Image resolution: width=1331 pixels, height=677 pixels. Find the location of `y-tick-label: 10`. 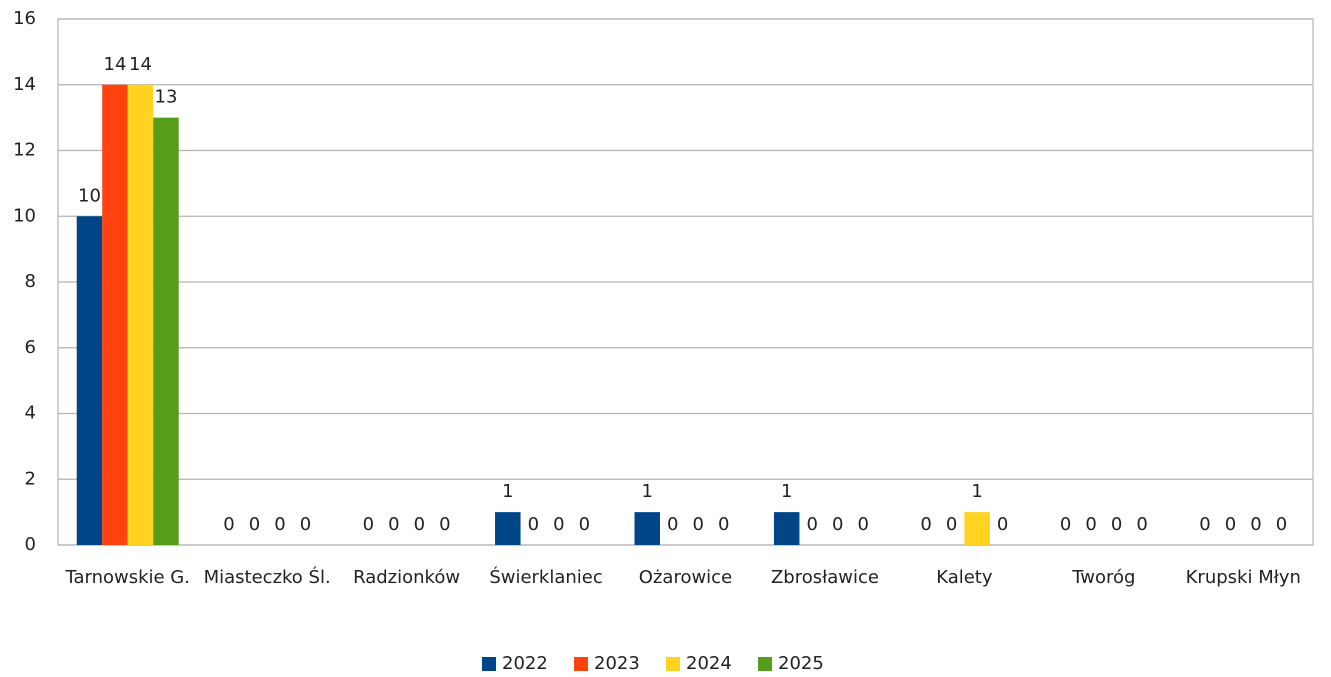

y-tick-label: 10 is located at coordinates (24, 215).